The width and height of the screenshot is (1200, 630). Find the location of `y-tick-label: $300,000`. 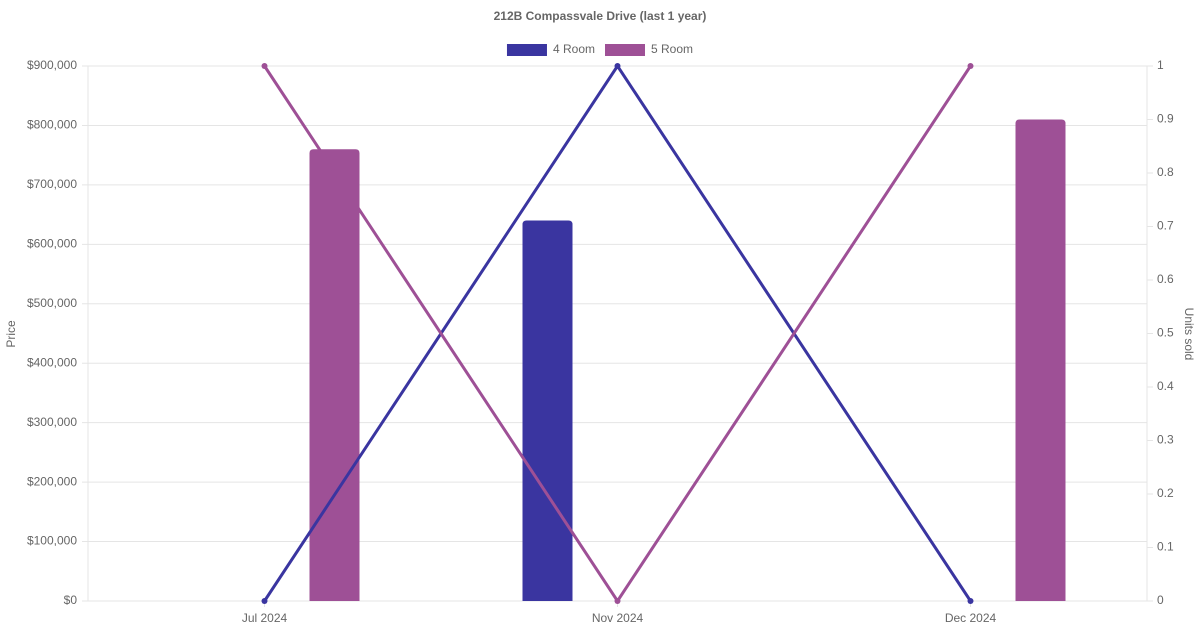

y-tick-label: $300,000 is located at coordinates (52, 422).